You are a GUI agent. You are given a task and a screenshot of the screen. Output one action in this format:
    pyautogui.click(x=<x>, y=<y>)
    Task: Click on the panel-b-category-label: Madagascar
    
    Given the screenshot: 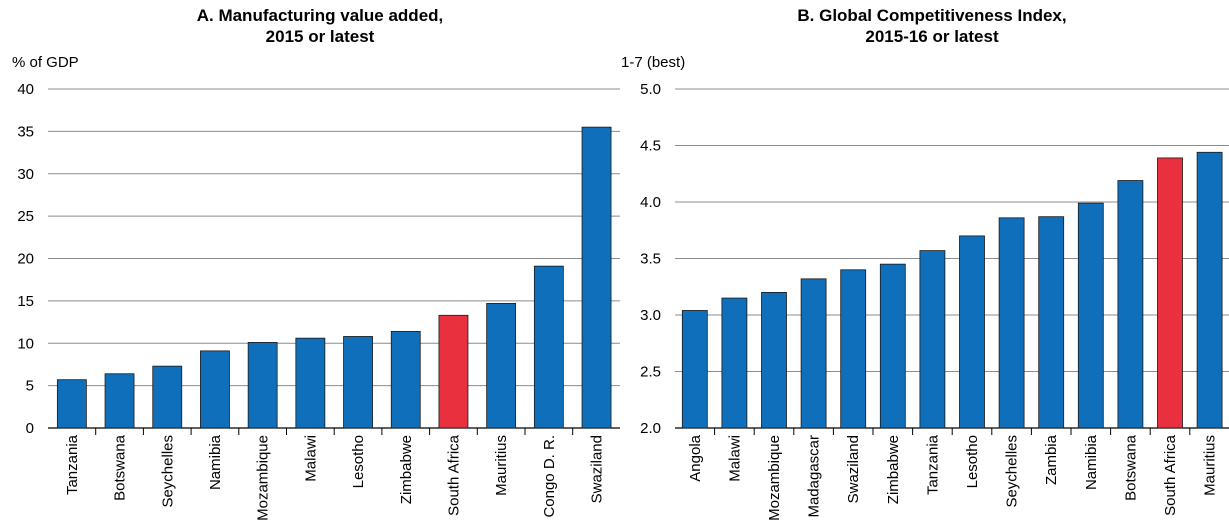 What is the action you would take?
    pyautogui.click(x=814, y=476)
    